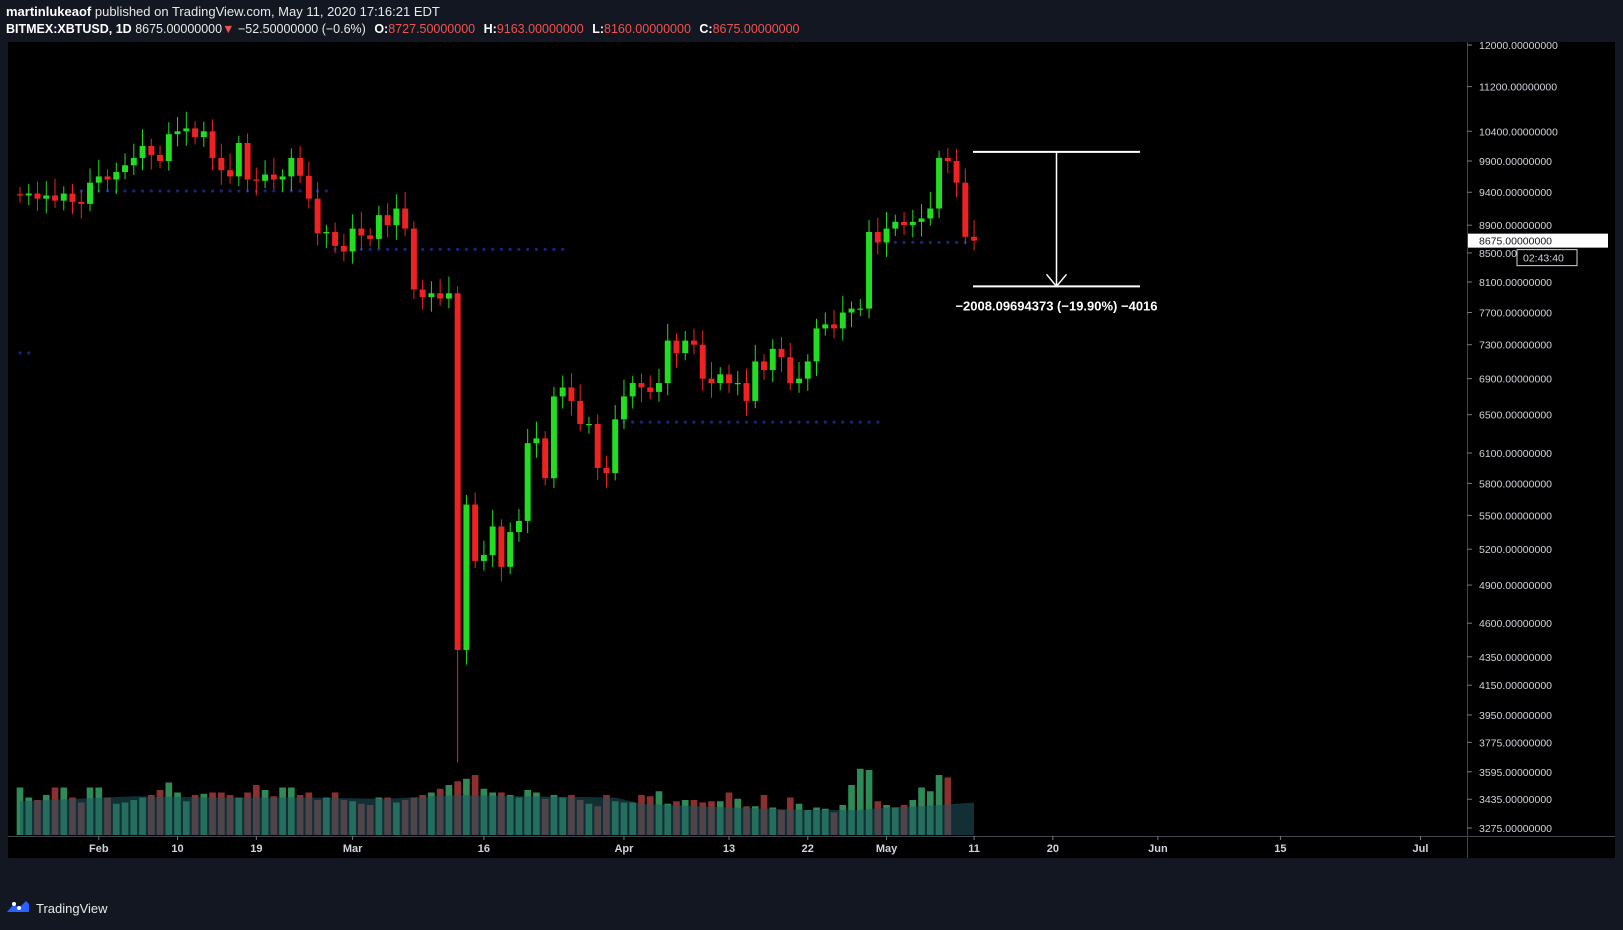 The width and height of the screenshot is (1623, 930). Describe the element at coordinates (72, 908) in the screenshot. I see `brand-name: TradingView` at that location.